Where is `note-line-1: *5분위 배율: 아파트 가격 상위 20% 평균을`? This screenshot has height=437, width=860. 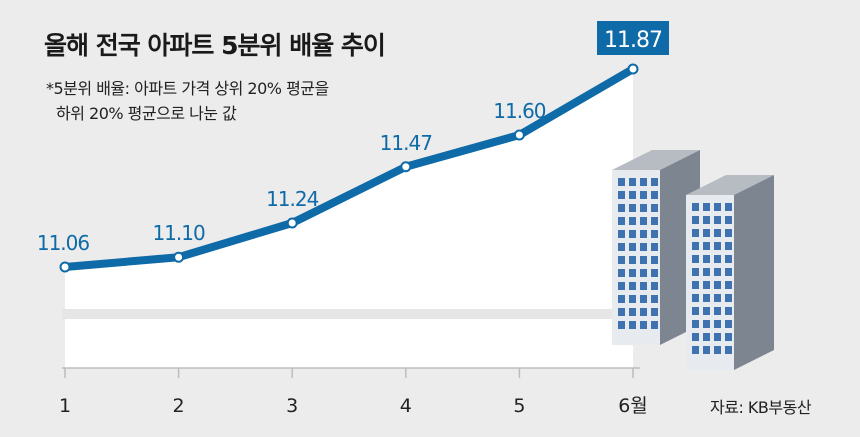
note-line-1: *5분위 배율: 아파트 가격 상위 20% 평균을 is located at coordinates (187, 88).